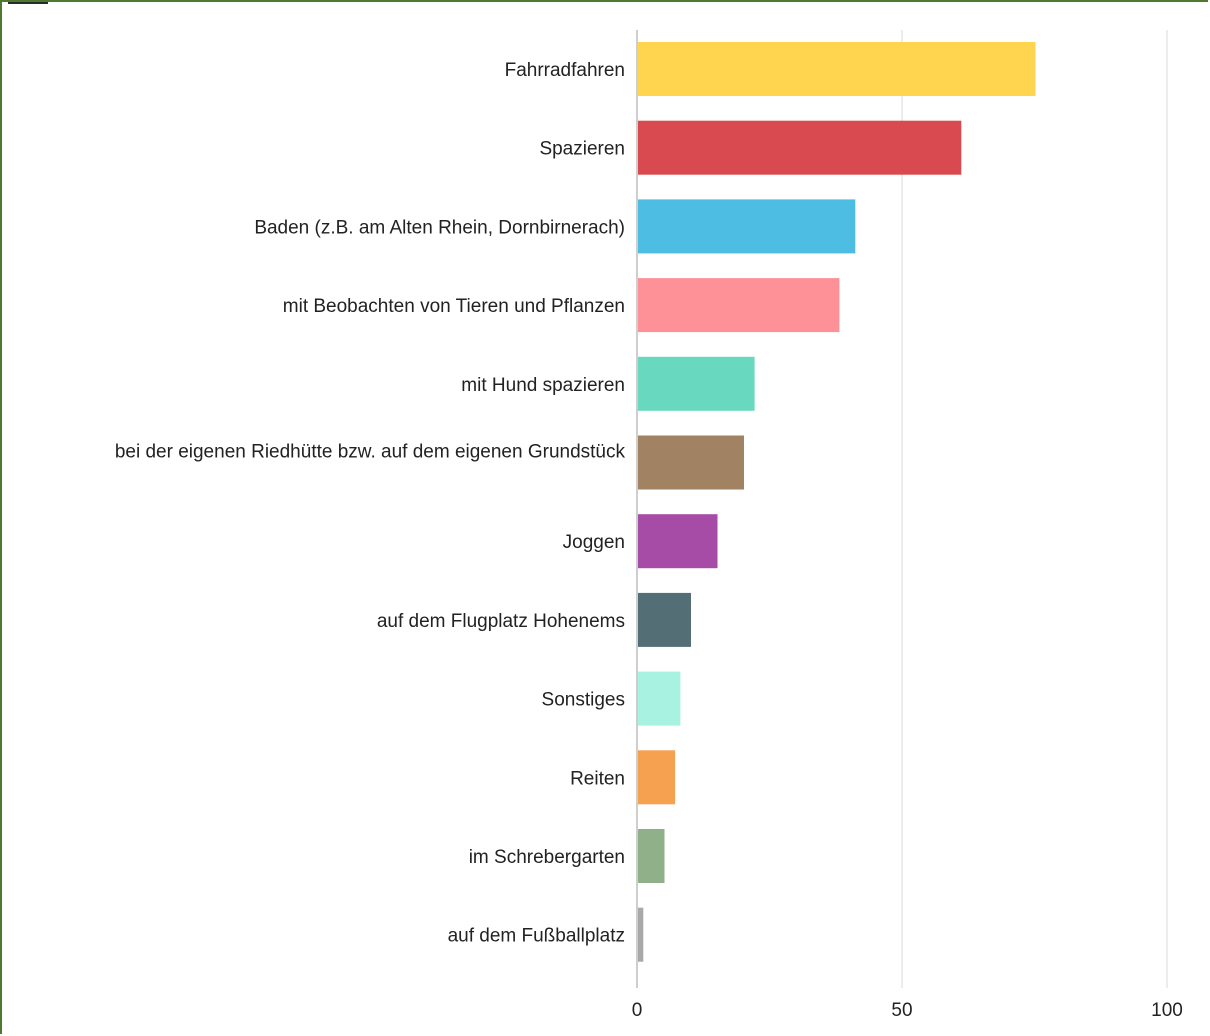 Image resolution: width=1210 pixels, height=1036 pixels. I want to click on category-label-8: auf dem Flugplatz Hohenems, so click(501, 621).